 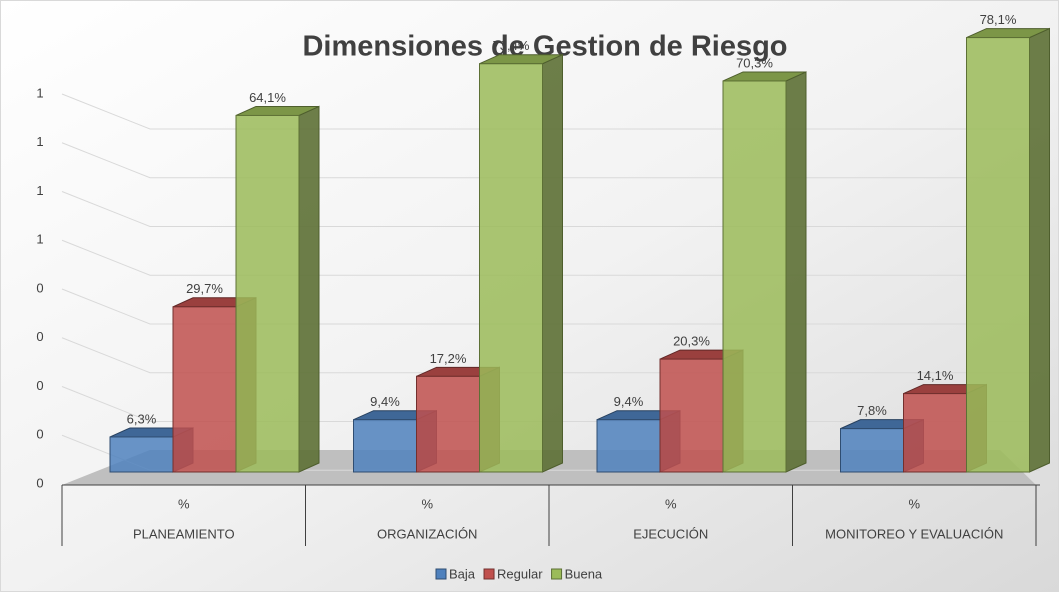 I want to click on data-label: 20,3%, so click(x=691, y=341).